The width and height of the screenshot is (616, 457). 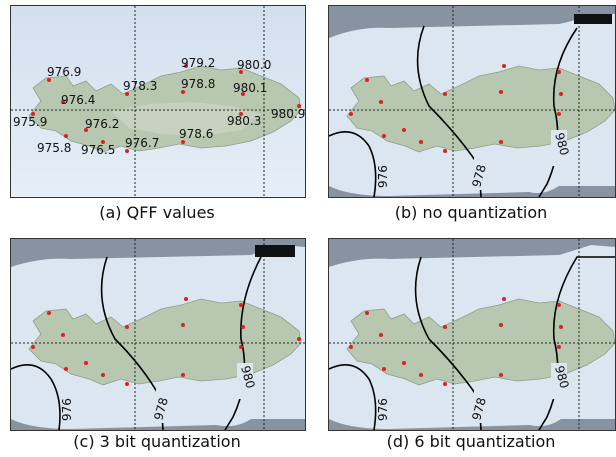 I want to click on station-value-label: 976.2, so click(x=102, y=124).